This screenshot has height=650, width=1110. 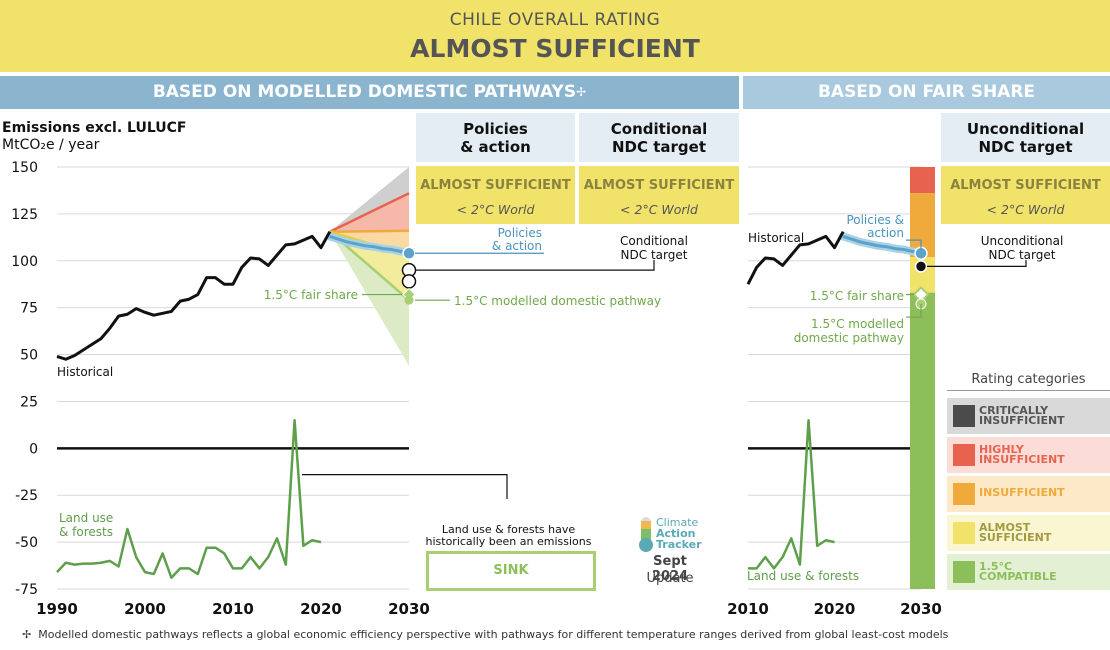 I want to click on x-tick-label: 2000, so click(x=145, y=609).